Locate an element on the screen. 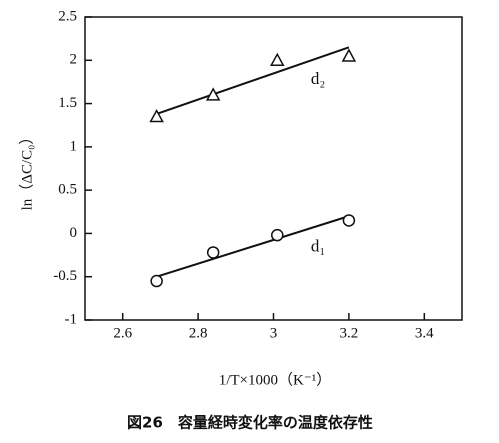  x-tick-label: 3.4 is located at coordinates (424, 333).